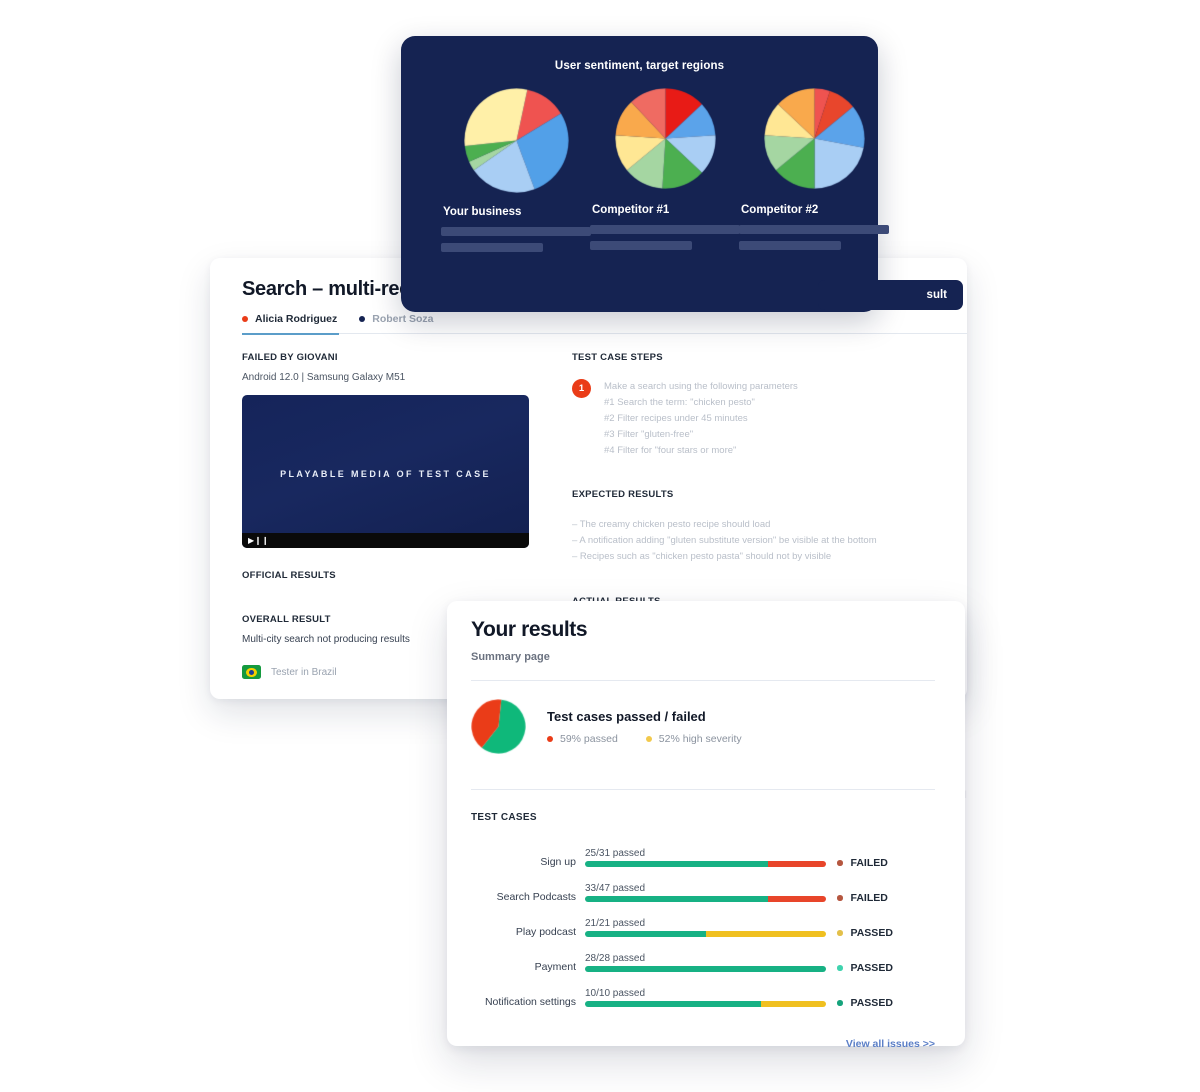 Image resolution: width=1200 pixels, height=1092 pixels. Describe the element at coordinates (631, 210) in the screenshot. I see `pie-label-competitor-1: Competitor #1` at that location.